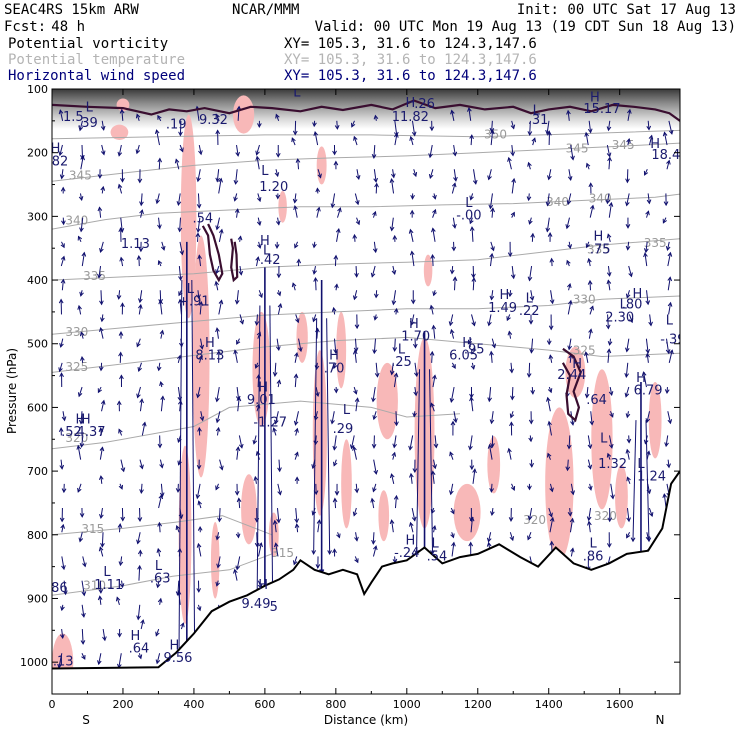  I want to click on extrema-label: .31, so click(538, 120).